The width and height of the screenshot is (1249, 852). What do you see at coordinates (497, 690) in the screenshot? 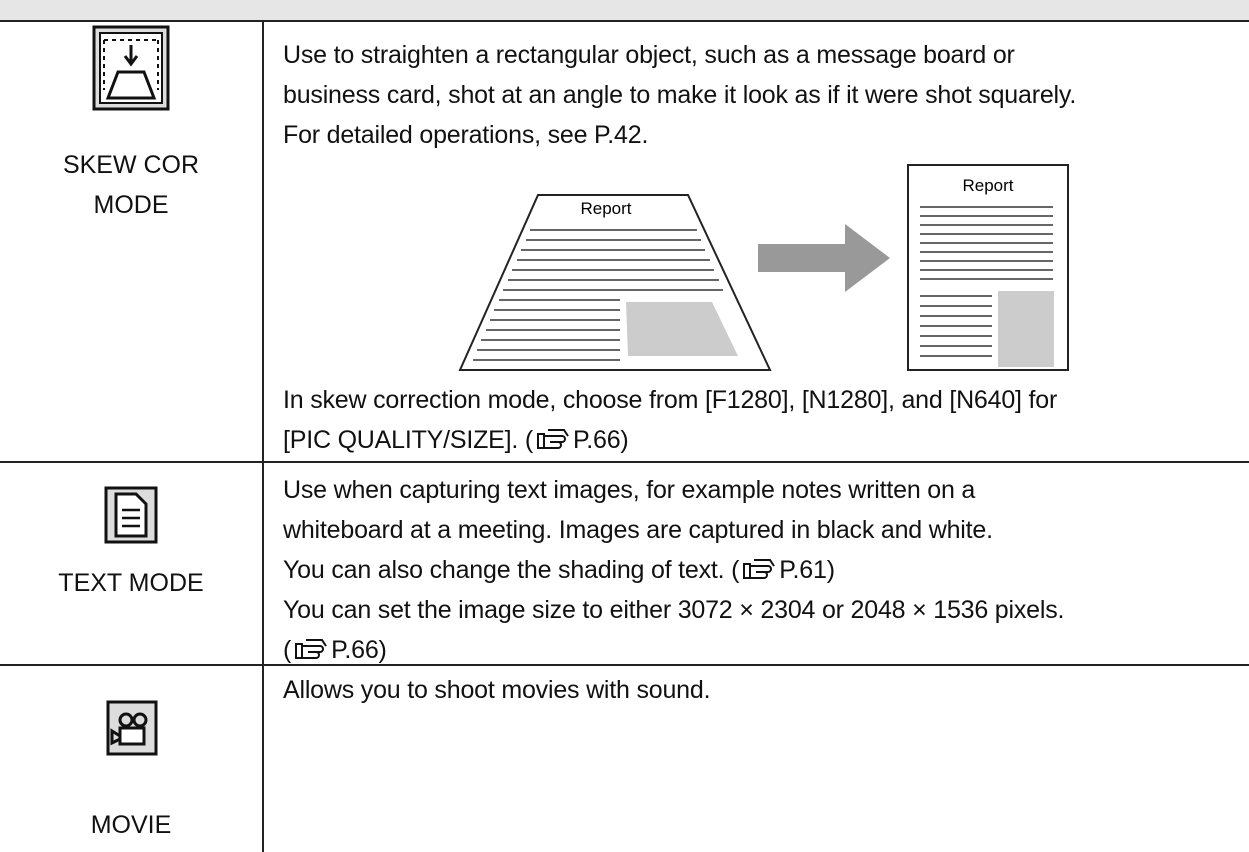
I see `text-line: Allows you to shoot movies with sound.` at bounding box center [497, 690].